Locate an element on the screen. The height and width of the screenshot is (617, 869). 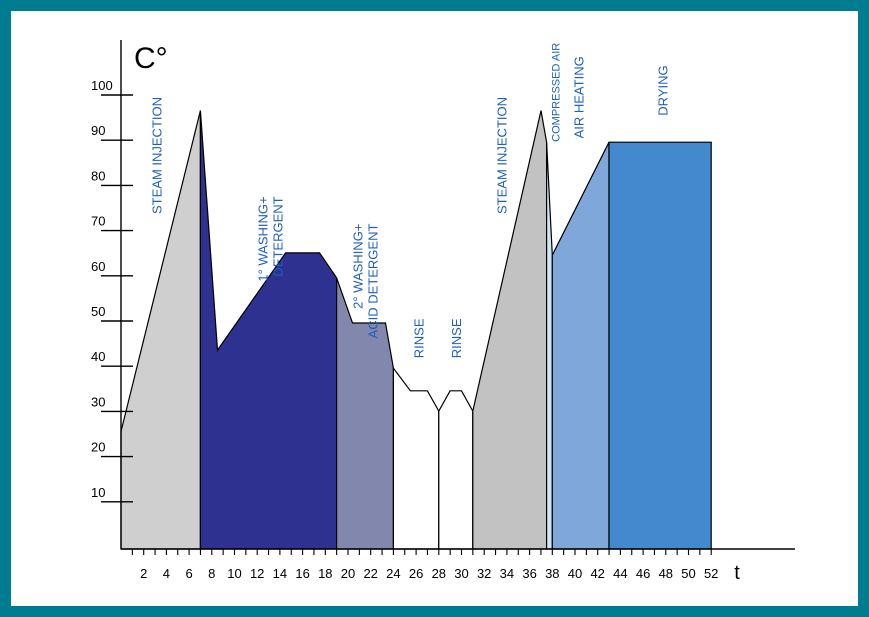
x-tick-label-8: 8 is located at coordinates (211, 573).